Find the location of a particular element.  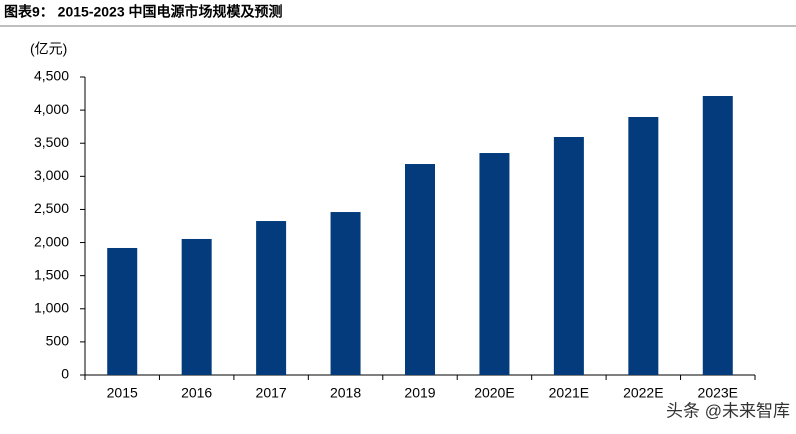

y-axis-unit: (亿元) is located at coordinates (48, 49).